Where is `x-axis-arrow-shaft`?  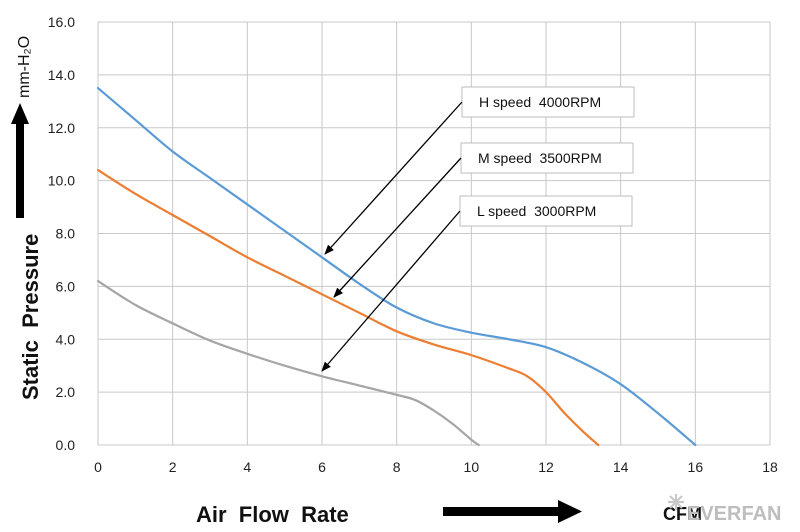
x-axis-arrow-shaft is located at coordinates (503, 511).